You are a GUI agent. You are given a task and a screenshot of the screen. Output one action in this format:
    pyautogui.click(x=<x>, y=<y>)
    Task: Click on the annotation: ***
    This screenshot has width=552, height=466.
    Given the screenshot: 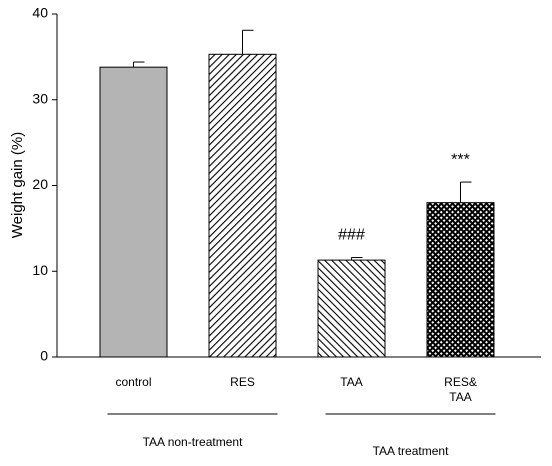 What is the action you would take?
    pyautogui.click(x=460, y=159)
    